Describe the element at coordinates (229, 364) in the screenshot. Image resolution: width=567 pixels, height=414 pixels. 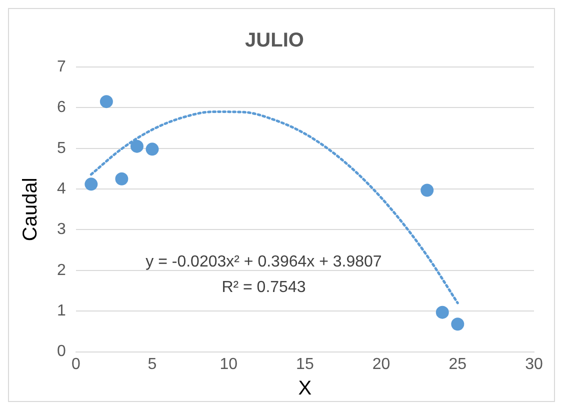
I see `x-tick-label: 10` at that location.